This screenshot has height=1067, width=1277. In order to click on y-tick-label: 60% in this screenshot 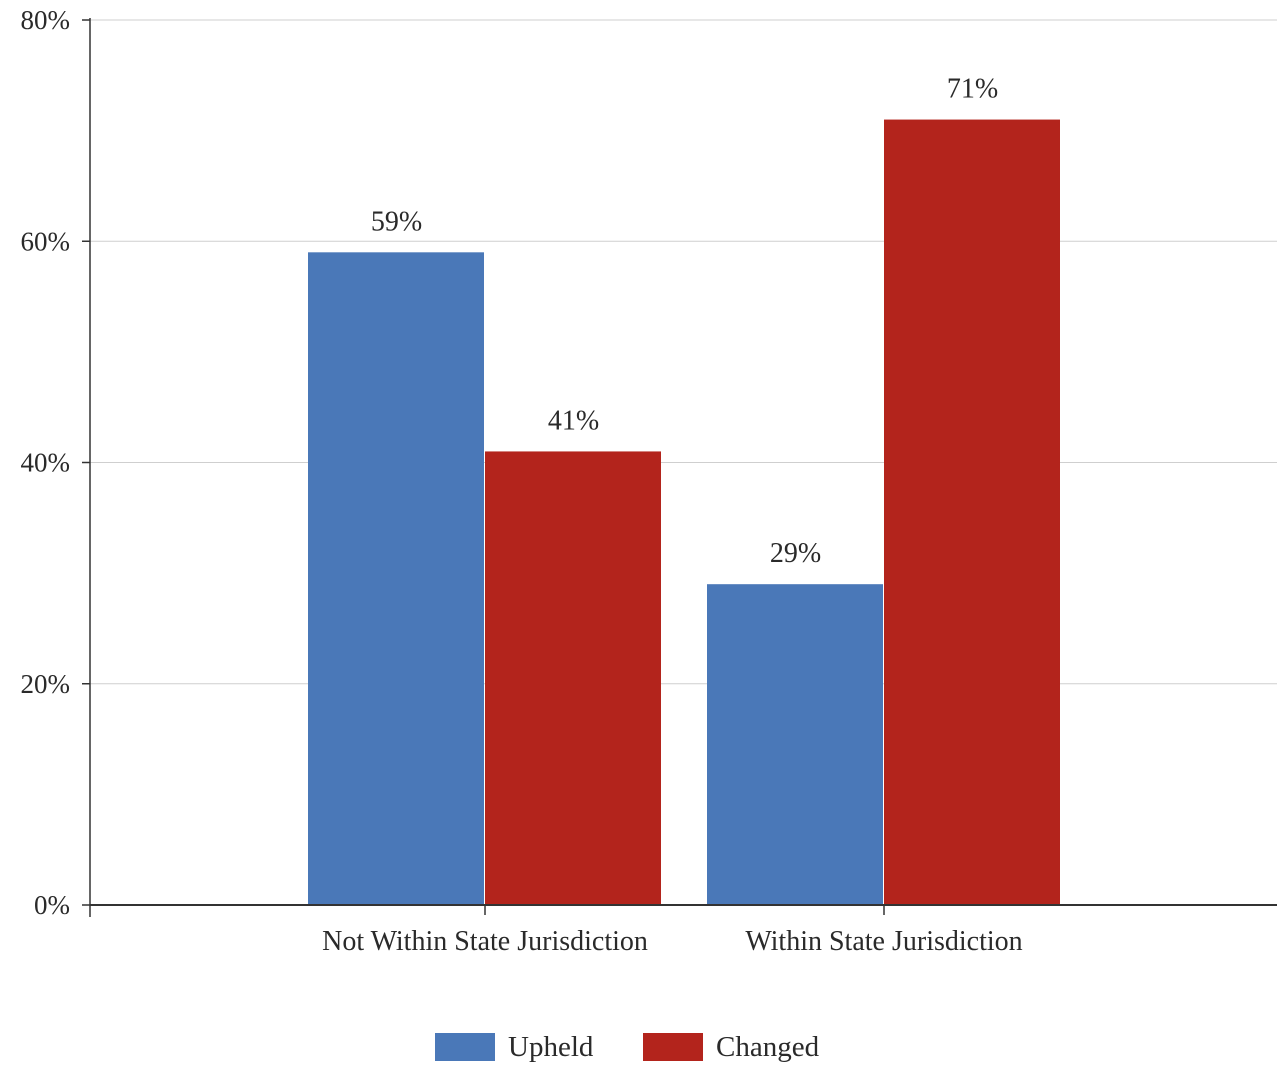, I will do `click(46, 241)`.